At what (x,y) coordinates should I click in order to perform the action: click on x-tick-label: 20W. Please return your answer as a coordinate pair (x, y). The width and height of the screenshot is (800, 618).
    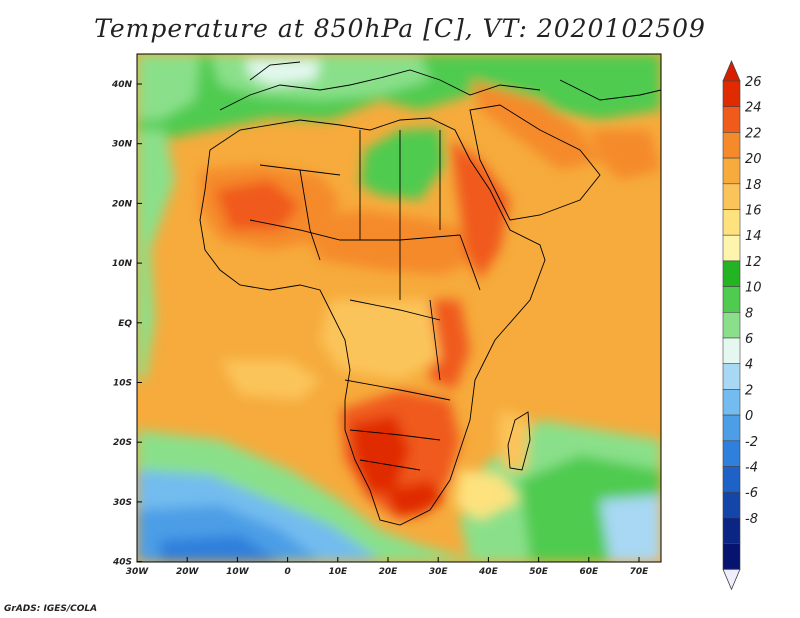
    Looking at the image, I should click on (188, 572).